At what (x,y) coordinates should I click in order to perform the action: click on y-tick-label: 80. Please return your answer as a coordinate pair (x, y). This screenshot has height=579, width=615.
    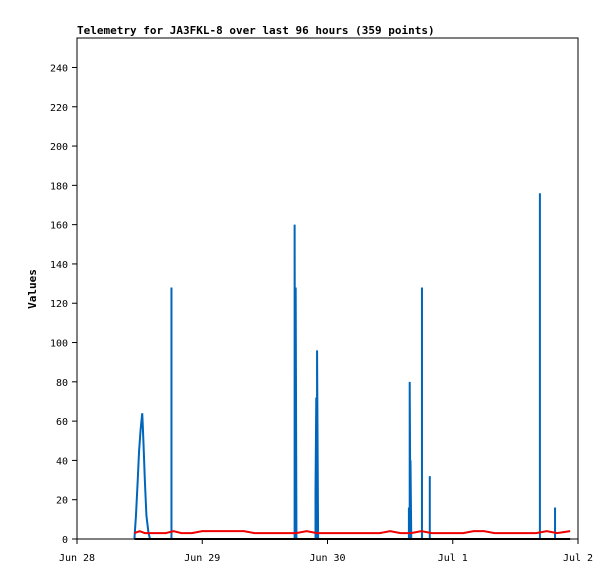
    Looking at the image, I should click on (62, 383).